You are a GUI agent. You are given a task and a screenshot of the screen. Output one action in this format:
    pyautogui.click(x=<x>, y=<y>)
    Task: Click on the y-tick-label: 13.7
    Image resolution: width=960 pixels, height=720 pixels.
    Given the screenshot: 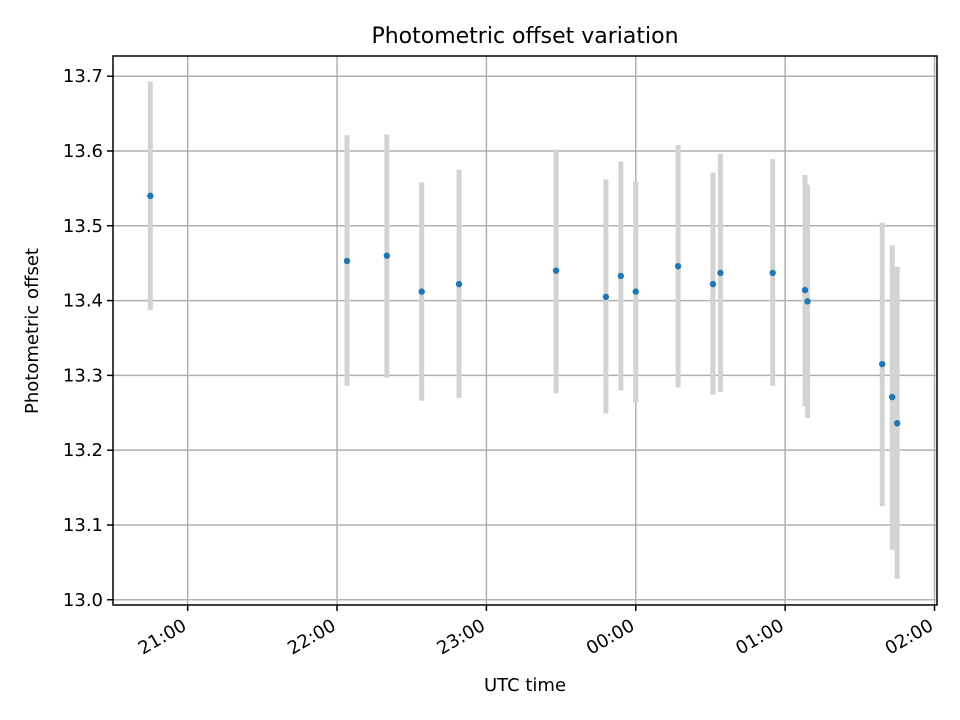 What is the action you would take?
    pyautogui.click(x=83, y=76)
    